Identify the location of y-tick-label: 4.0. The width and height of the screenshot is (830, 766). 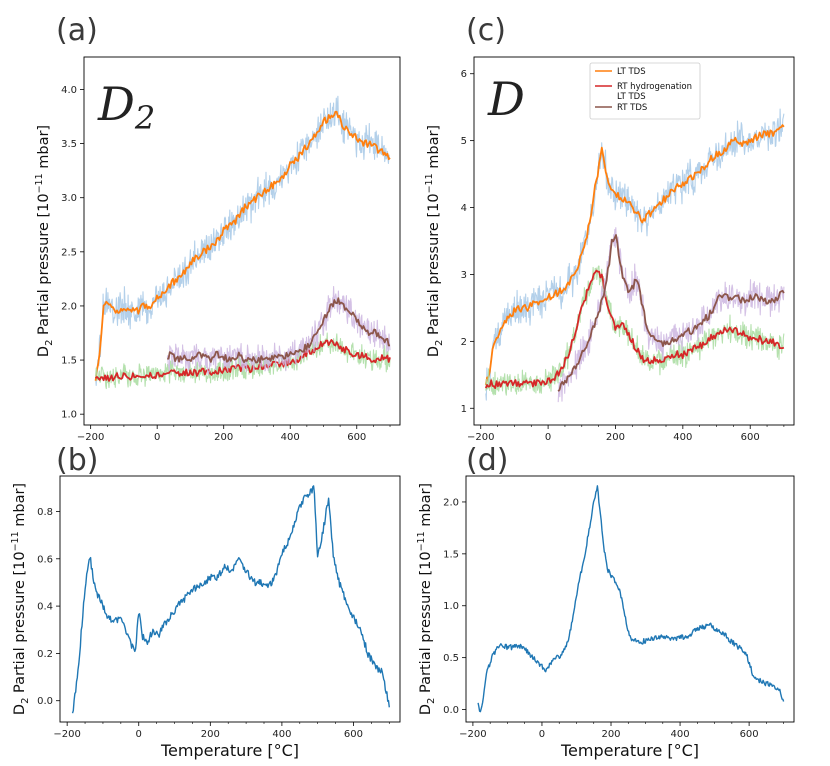
(69, 90).